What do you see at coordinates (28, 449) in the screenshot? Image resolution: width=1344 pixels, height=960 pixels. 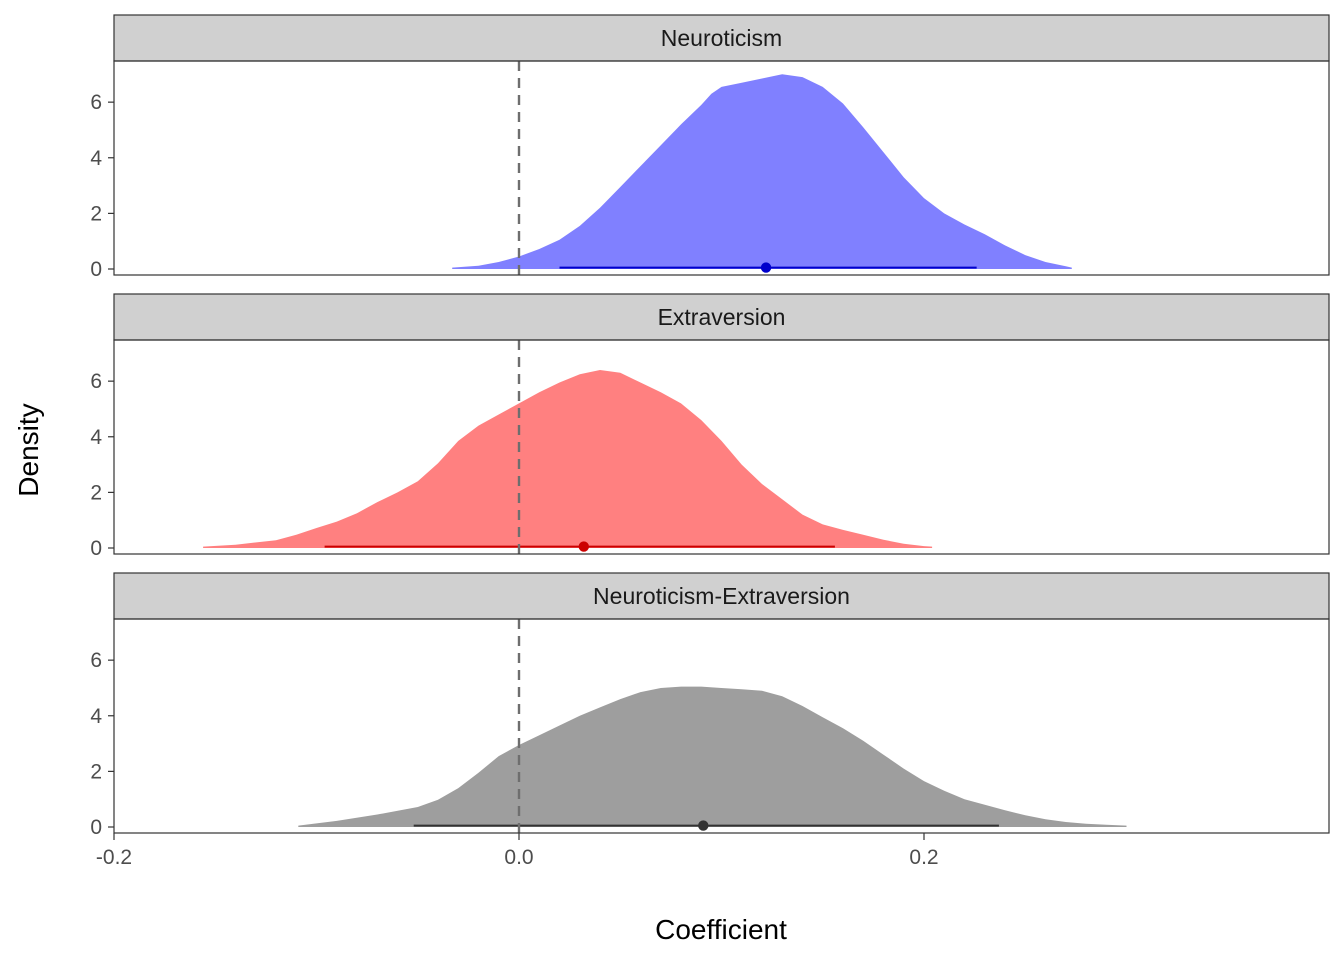 I see `y-axis-title: Density` at bounding box center [28, 449].